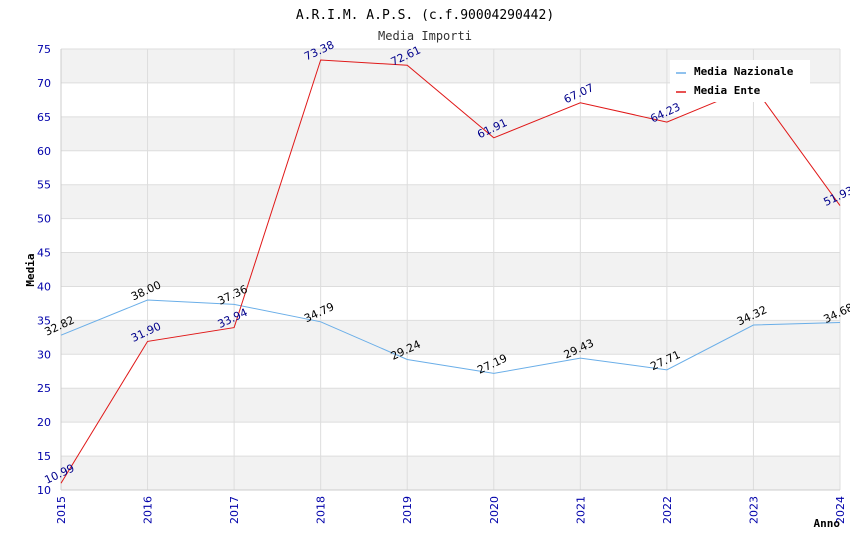  Describe the element at coordinates (753, 510) in the screenshot. I see `x-tick-label: 2023` at that location.